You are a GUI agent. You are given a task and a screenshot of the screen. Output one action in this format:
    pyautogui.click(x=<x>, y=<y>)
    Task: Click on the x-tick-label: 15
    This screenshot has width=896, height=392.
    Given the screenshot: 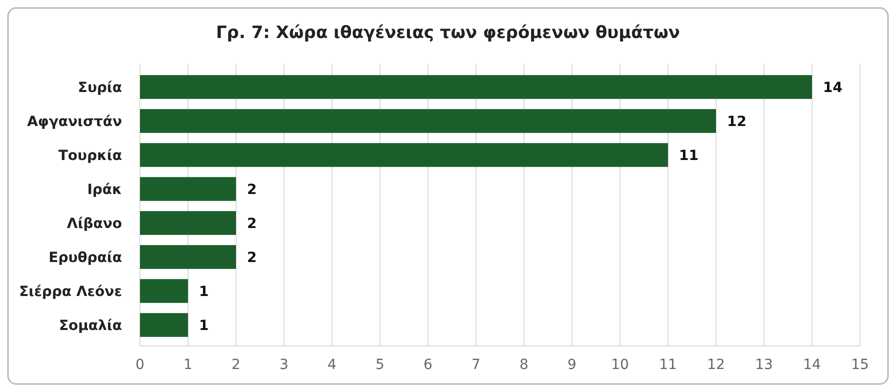 What is the action you would take?
    pyautogui.click(x=860, y=365)
    